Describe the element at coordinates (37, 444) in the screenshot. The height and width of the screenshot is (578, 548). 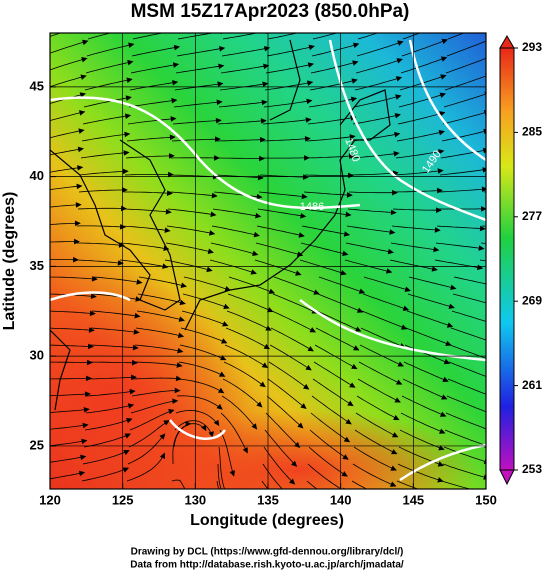
I see `y-tick-label: 25` at that location.